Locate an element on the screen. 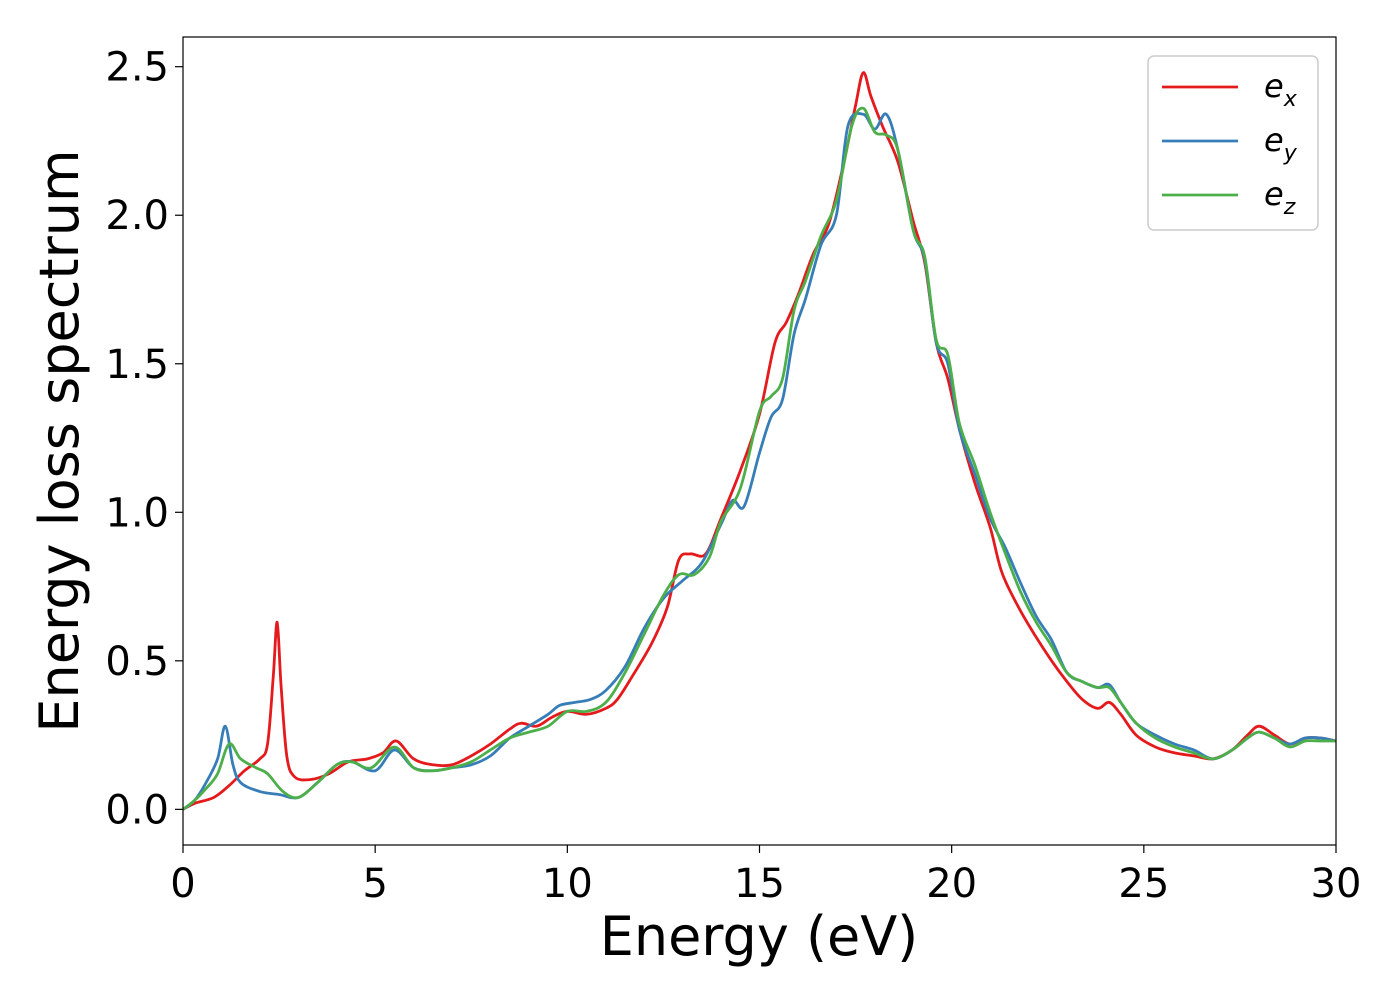 The image size is (1400, 1000). y-tick-label: 2.5 is located at coordinates (137, 68).